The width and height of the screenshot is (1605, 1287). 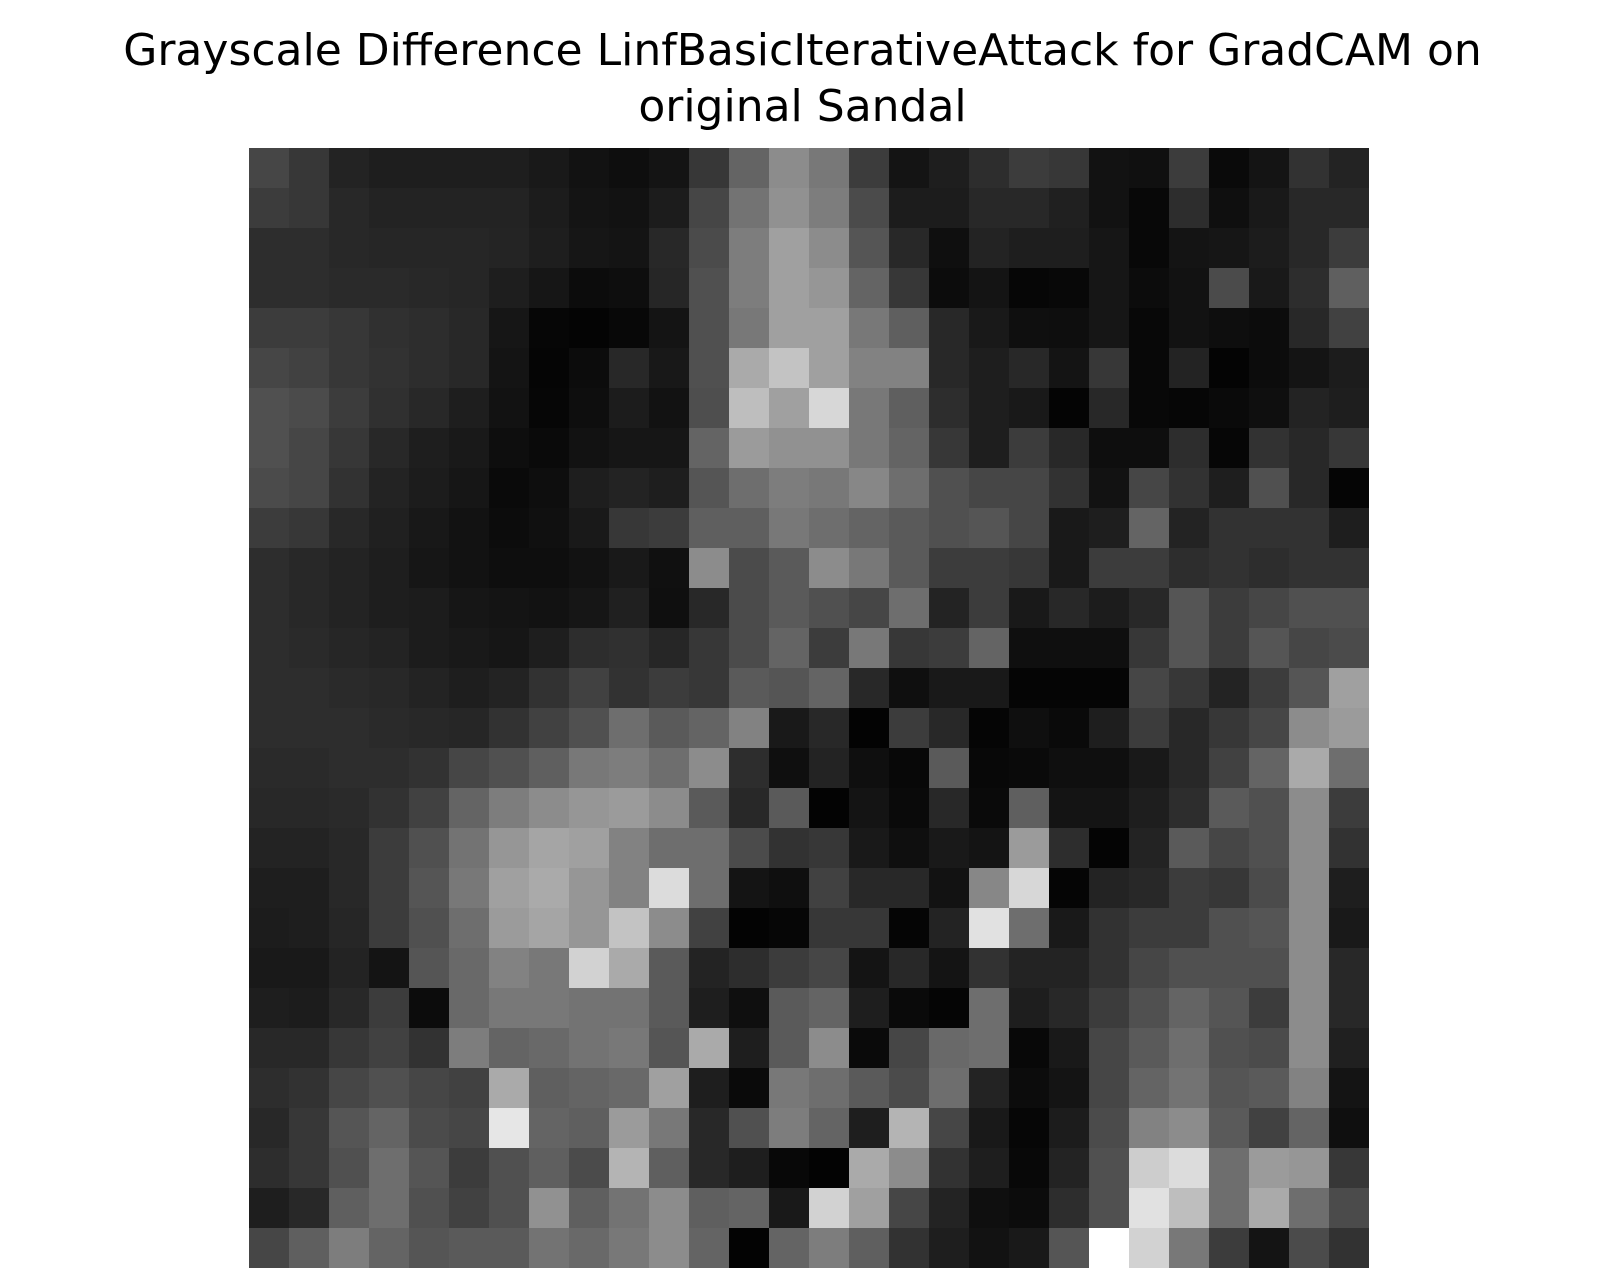 I want to click on heatmap-cell-r12-c20, so click(x=1069, y=648).